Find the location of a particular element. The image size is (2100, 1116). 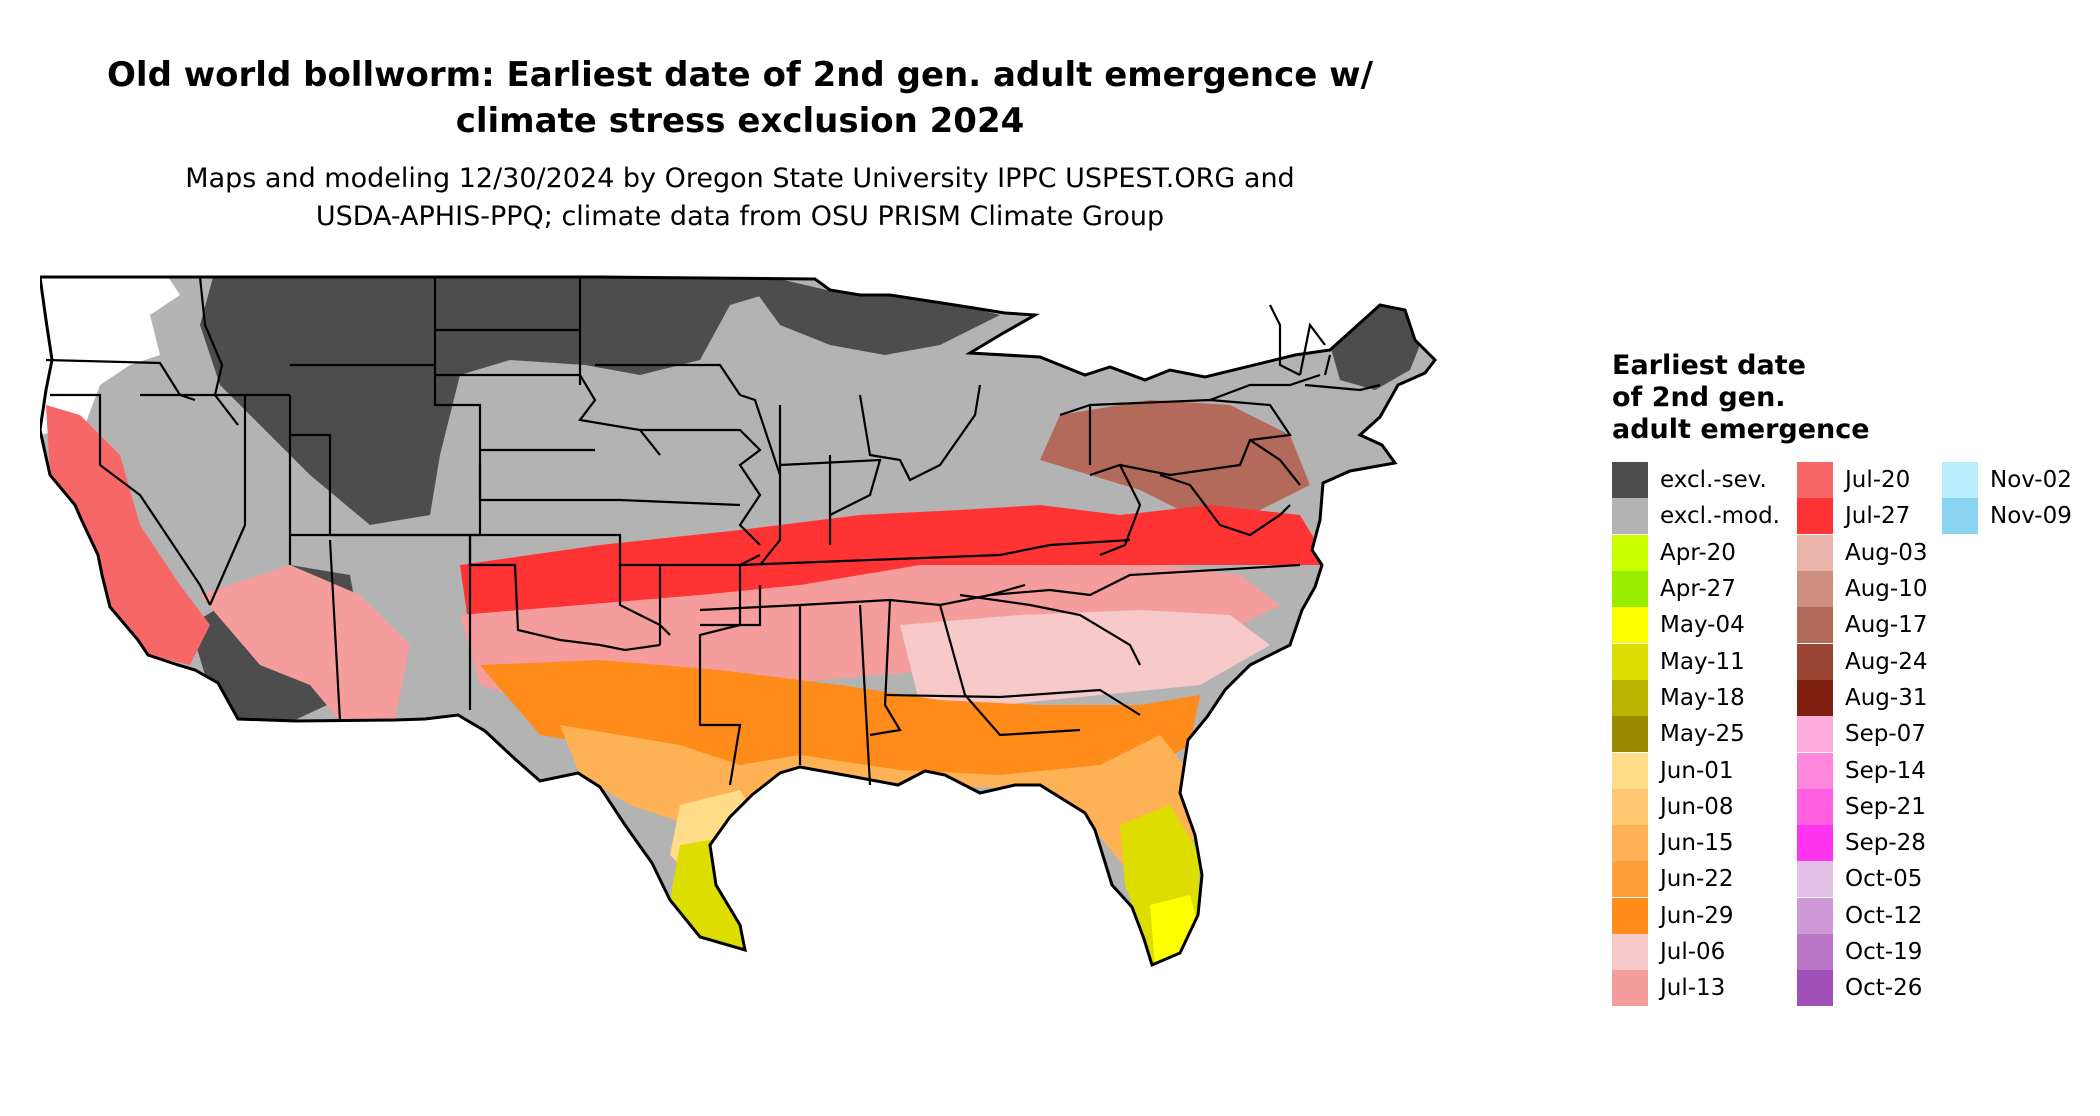

legend-item: May-18 is located at coordinates (1704, 697).